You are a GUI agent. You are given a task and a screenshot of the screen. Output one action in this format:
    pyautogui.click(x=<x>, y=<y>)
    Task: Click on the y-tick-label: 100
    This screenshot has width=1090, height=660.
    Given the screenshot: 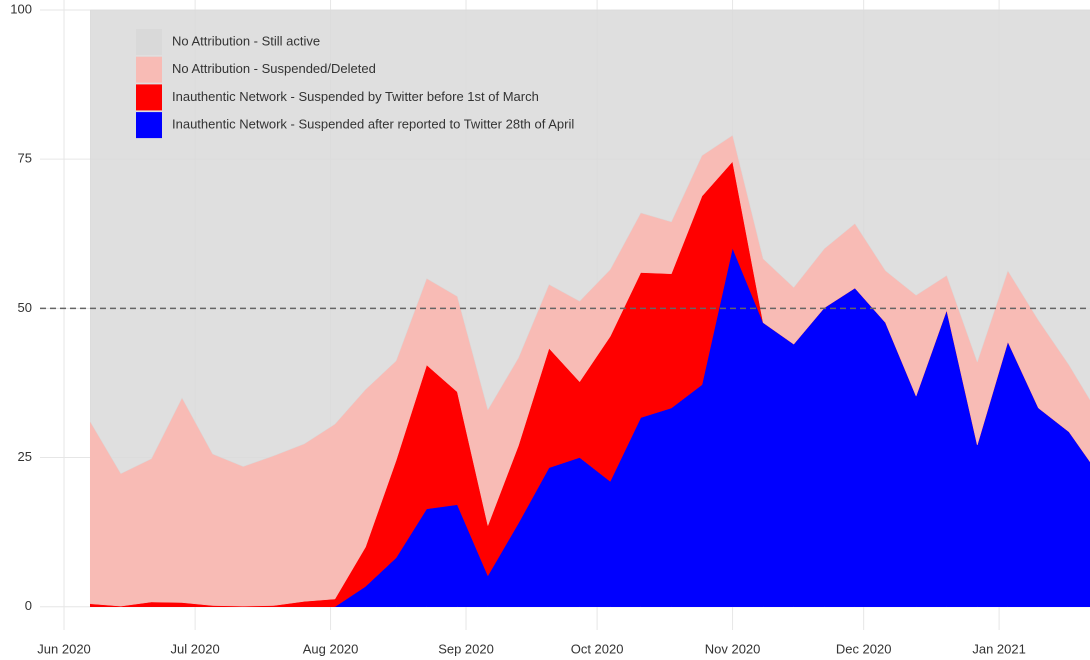 What is the action you would take?
    pyautogui.click(x=21, y=8)
    